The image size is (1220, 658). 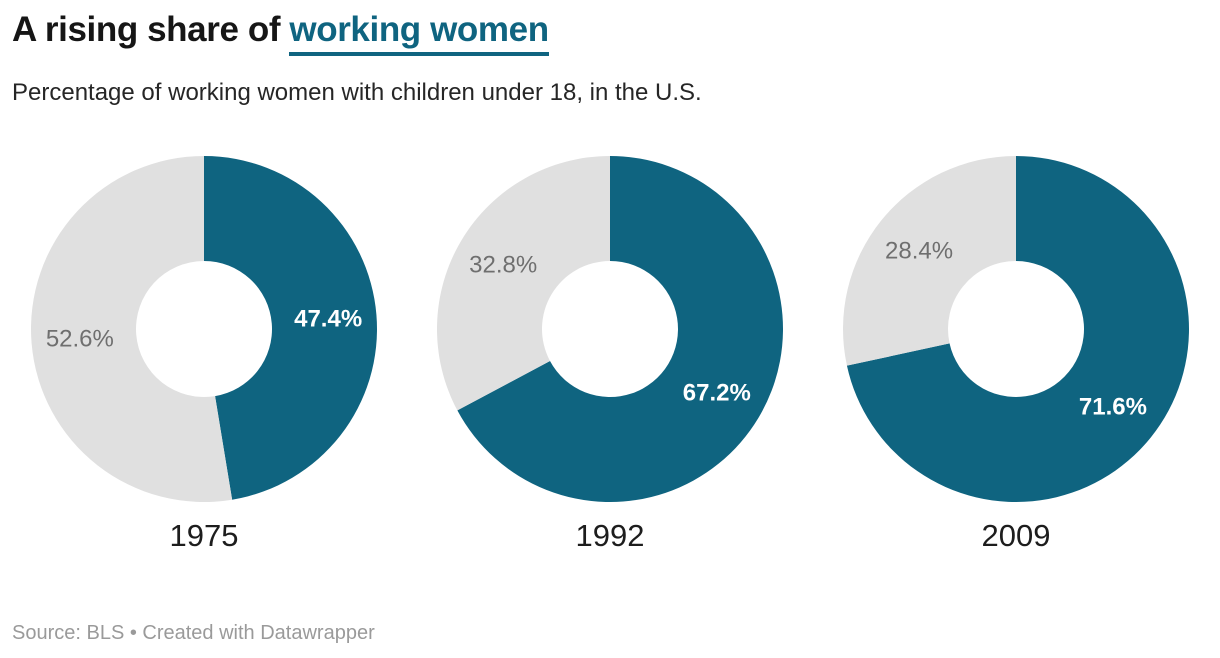 What do you see at coordinates (610, 32) in the screenshot?
I see `chart-title: A rising share of working women` at bounding box center [610, 32].